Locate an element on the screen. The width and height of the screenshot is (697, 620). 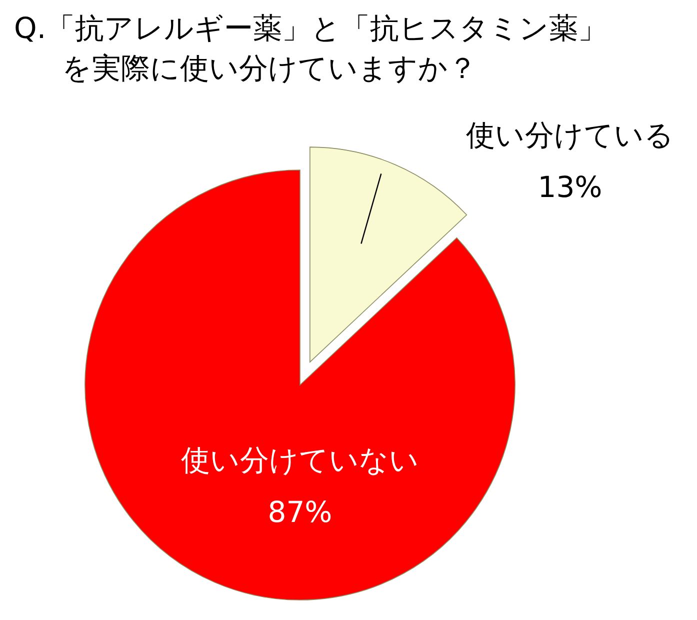
data-label: 13% is located at coordinates (570, 187).